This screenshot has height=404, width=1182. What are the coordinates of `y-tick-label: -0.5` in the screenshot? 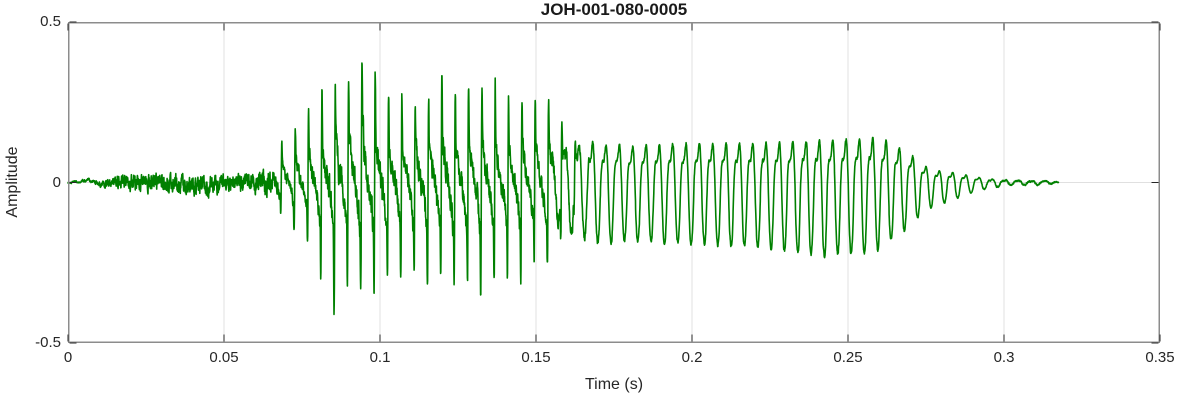 It's located at (48, 342).